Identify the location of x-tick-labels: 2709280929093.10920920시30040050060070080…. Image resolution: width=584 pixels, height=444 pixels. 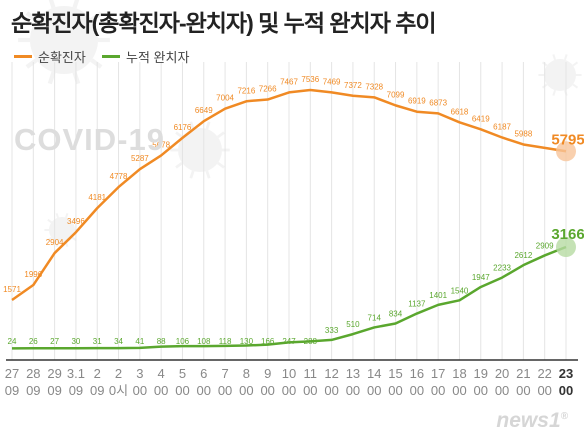
(289, 382).